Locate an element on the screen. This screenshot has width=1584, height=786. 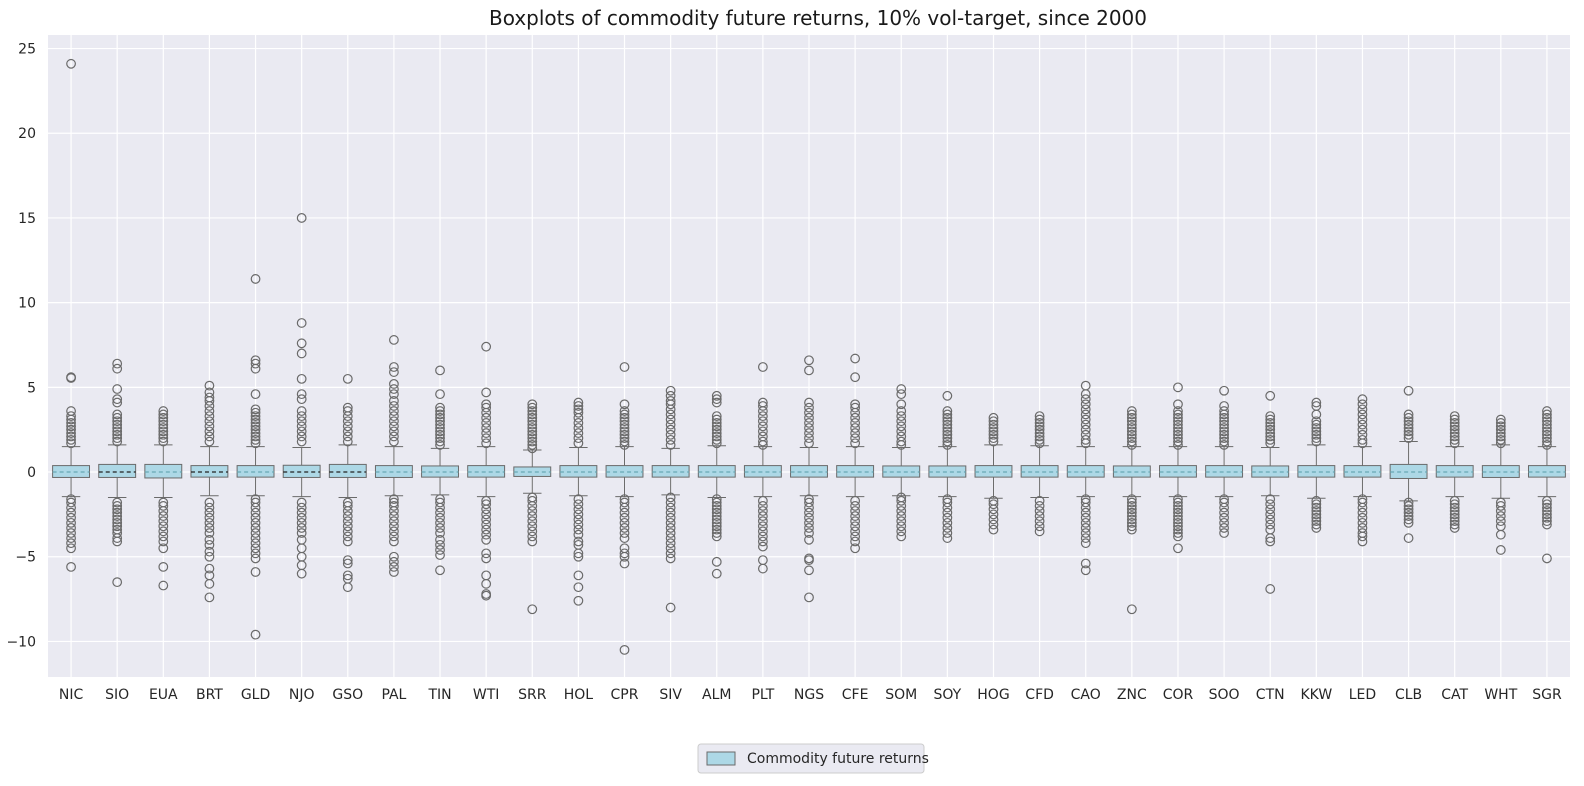
x-tick-label: WTI is located at coordinates (486, 695).